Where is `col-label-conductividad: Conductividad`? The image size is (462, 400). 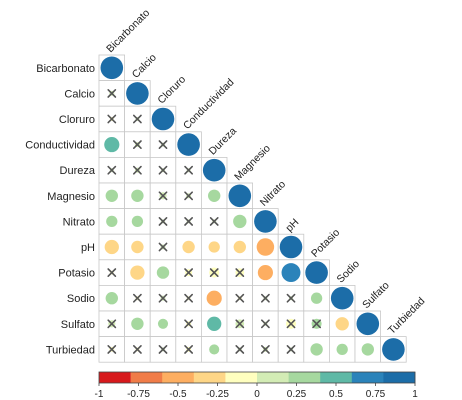 col-label-conductividad: Conductividad is located at coordinates (209, 104).